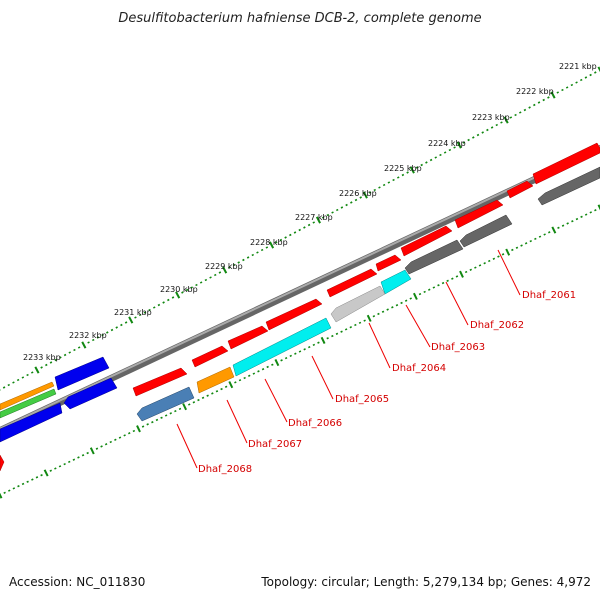  Describe the element at coordinates (225, 469) in the screenshot. I see `gene-label: Dhaf_2068` at that location.